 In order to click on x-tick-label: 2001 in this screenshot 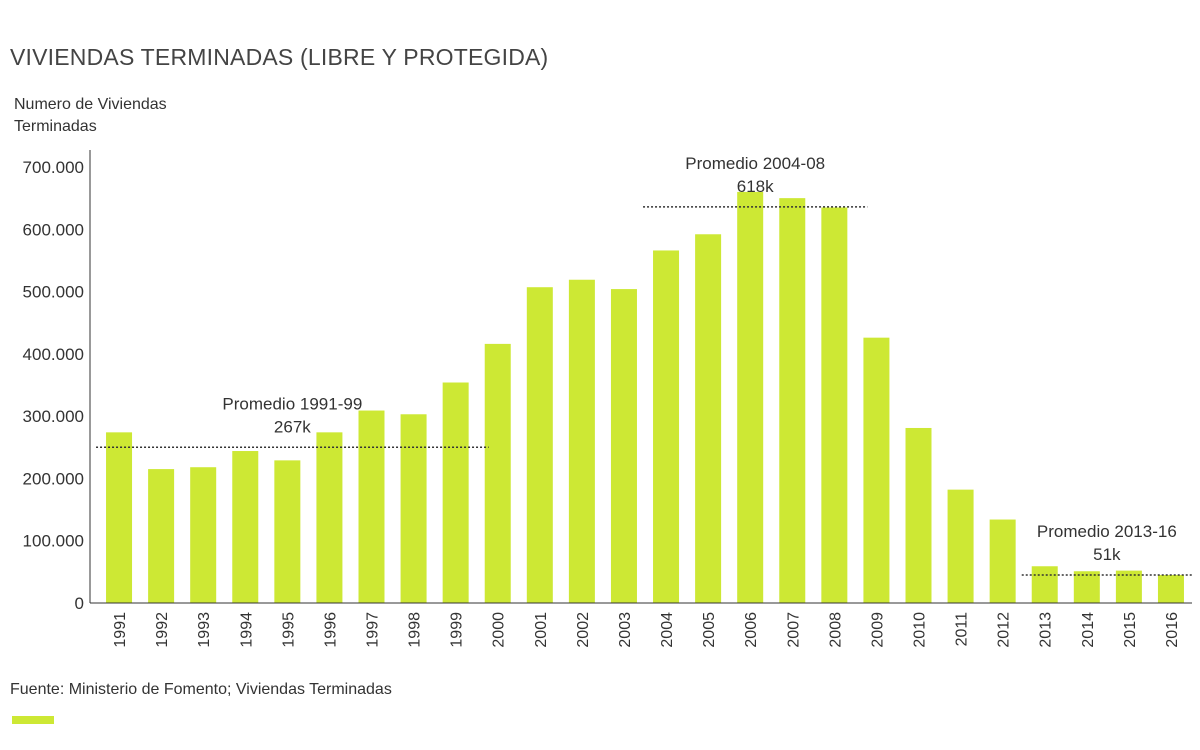, I will do `click(541, 630)`.